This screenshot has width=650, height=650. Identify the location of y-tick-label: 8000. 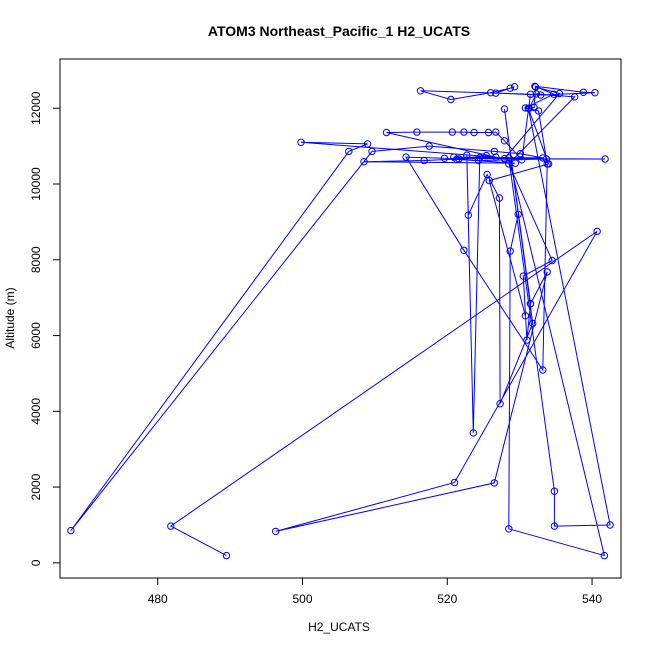
(36, 259).